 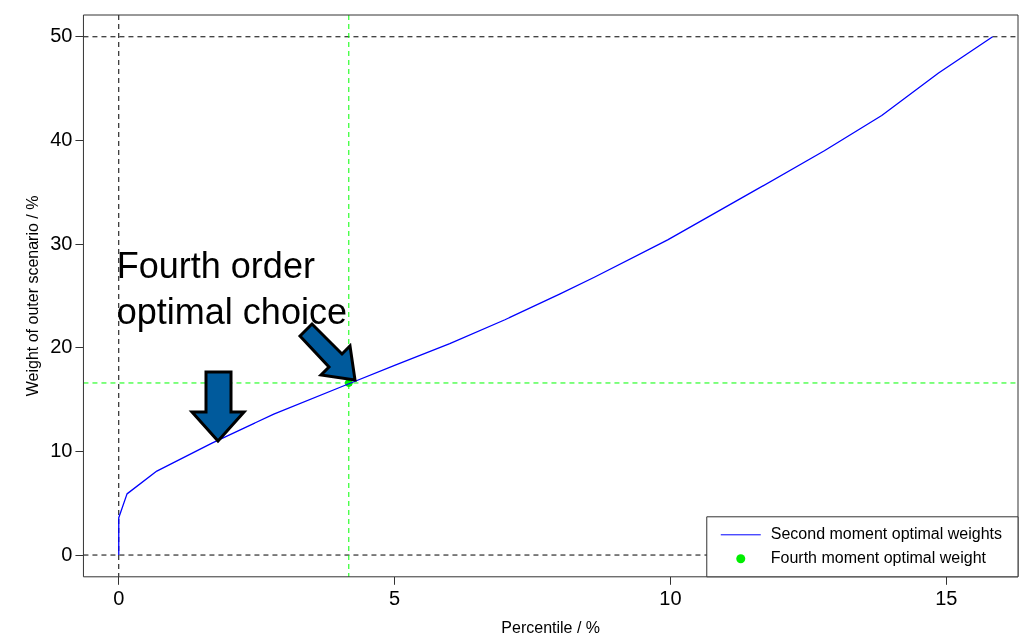 What do you see at coordinates (67, 553) in the screenshot?
I see `y-tick-label: 0` at bounding box center [67, 553].